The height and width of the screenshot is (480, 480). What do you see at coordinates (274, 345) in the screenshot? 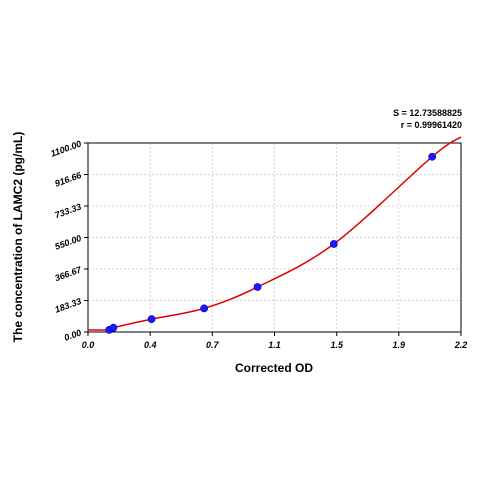
I see `x-tick-label: 1.1` at bounding box center [274, 345].